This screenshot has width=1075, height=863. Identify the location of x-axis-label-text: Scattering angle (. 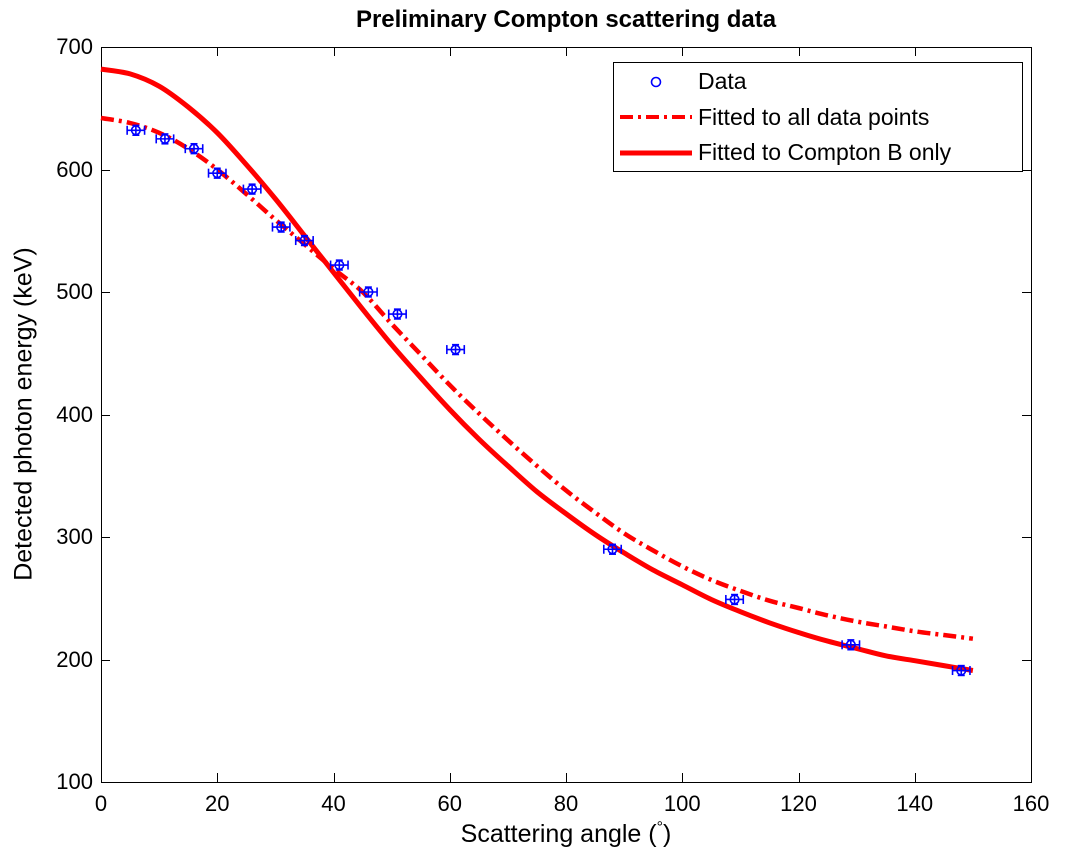
(558, 834).